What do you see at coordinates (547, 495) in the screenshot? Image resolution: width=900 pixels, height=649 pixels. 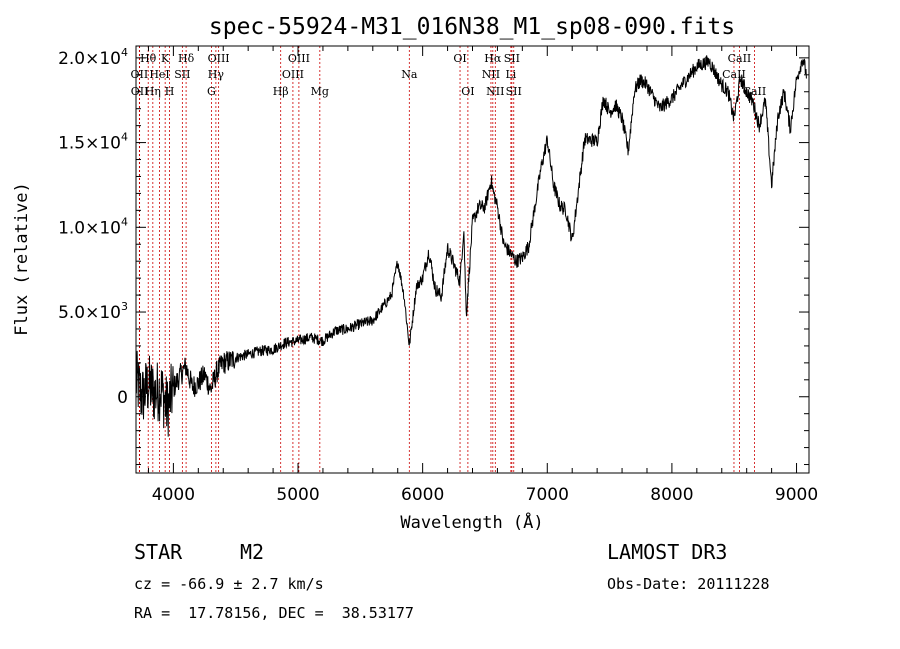 I see `x-tick-label: 7000` at bounding box center [547, 495].